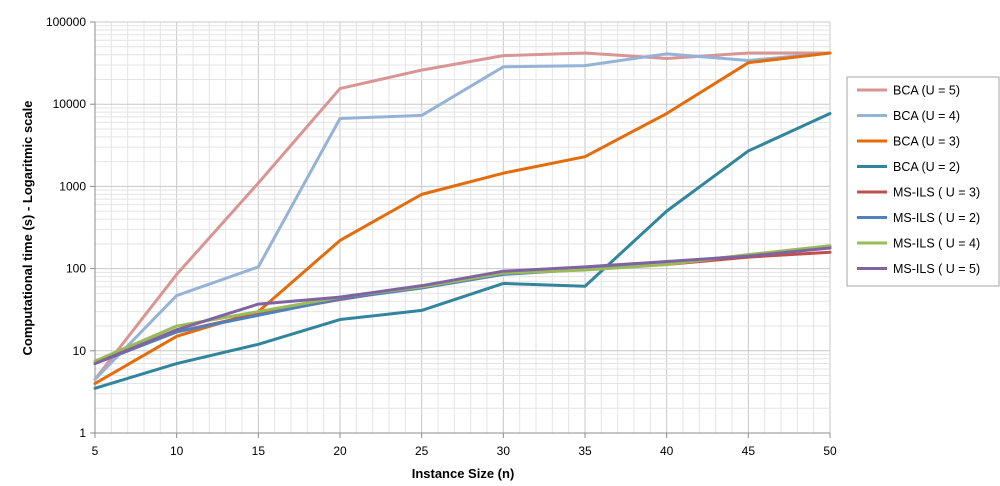  Describe the element at coordinates (585, 451) in the screenshot. I see `x-tick-label: 35` at that location.